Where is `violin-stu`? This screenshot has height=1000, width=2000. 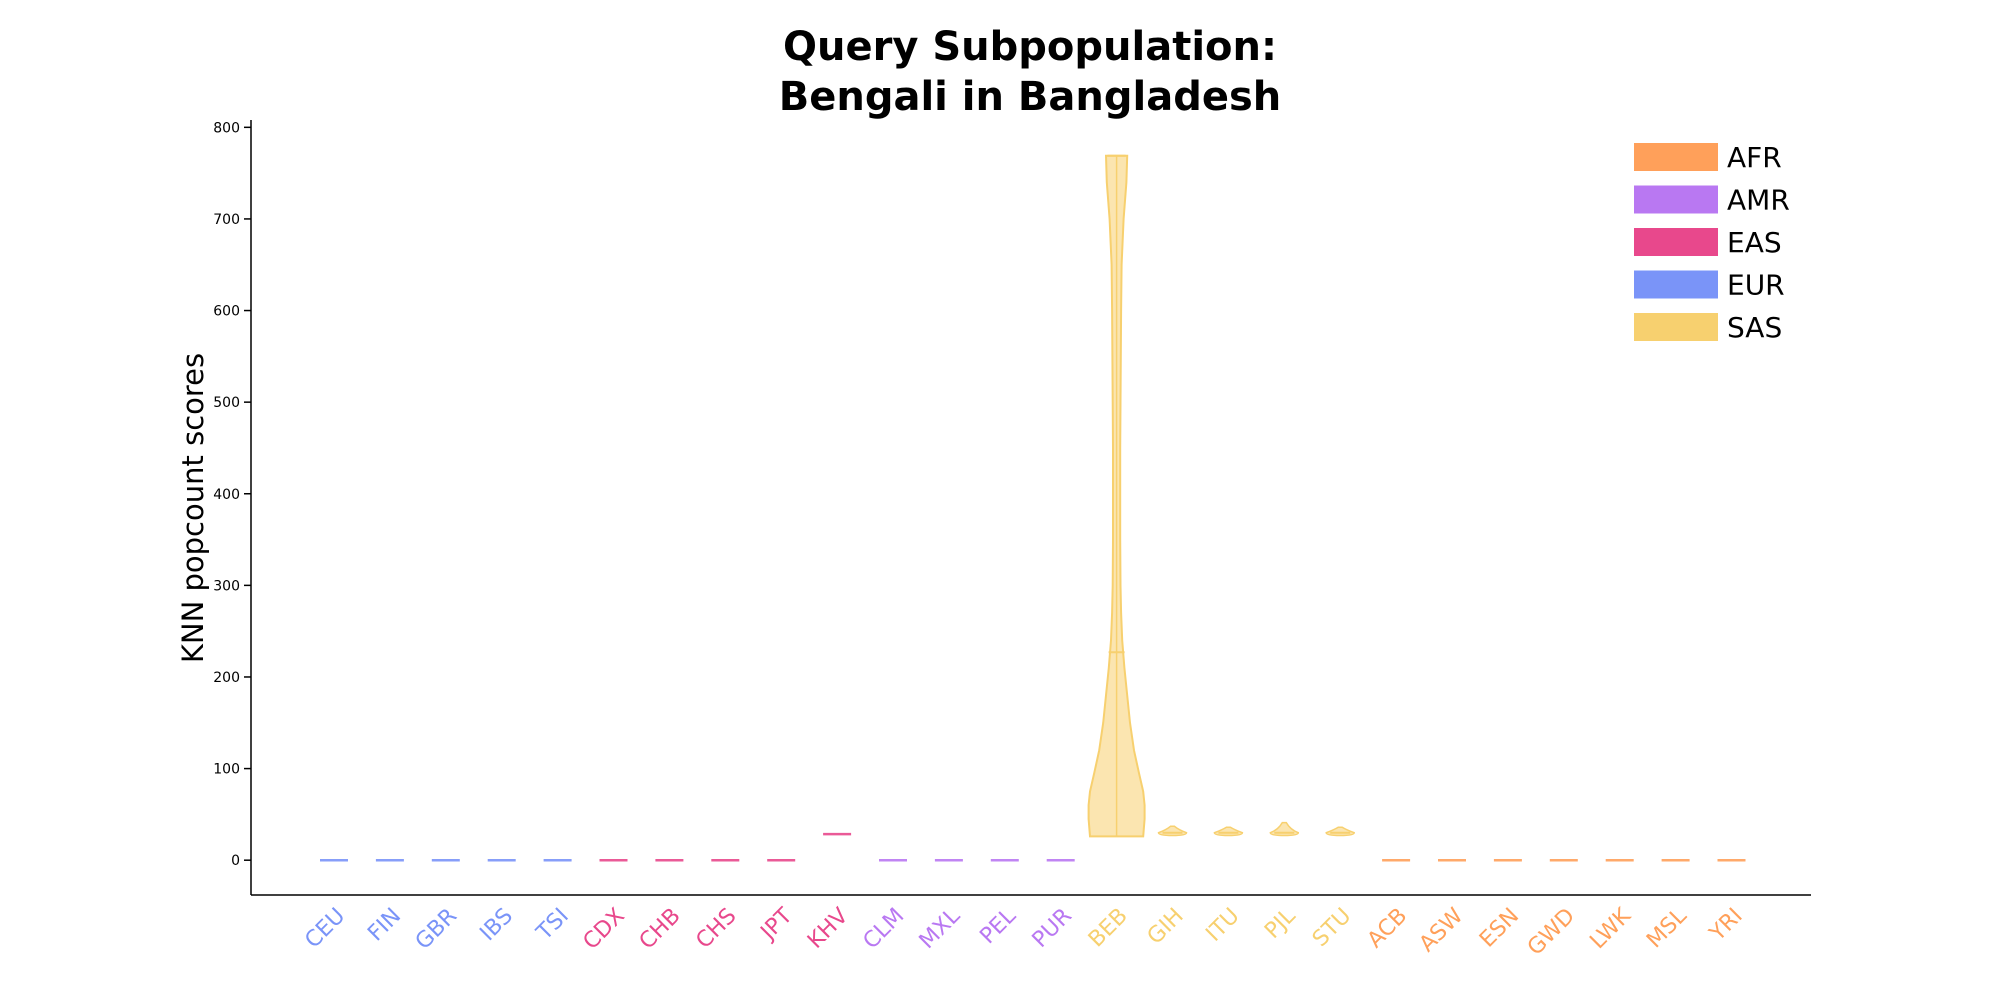
violin-stu is located at coordinates (1340, 831).